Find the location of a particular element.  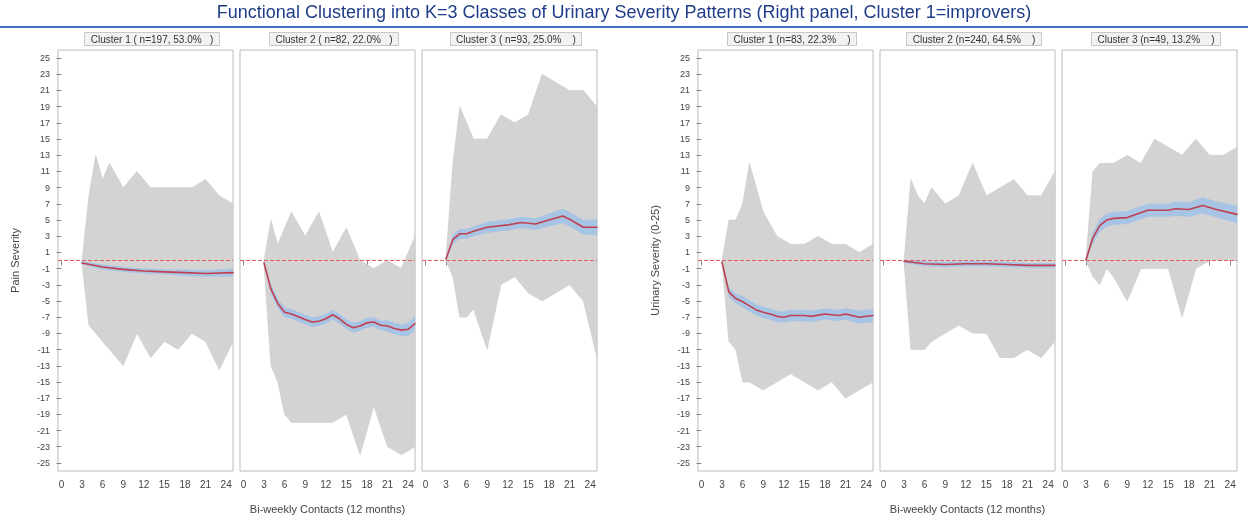

y-tick-label: -17 is located at coordinates (43, 398).